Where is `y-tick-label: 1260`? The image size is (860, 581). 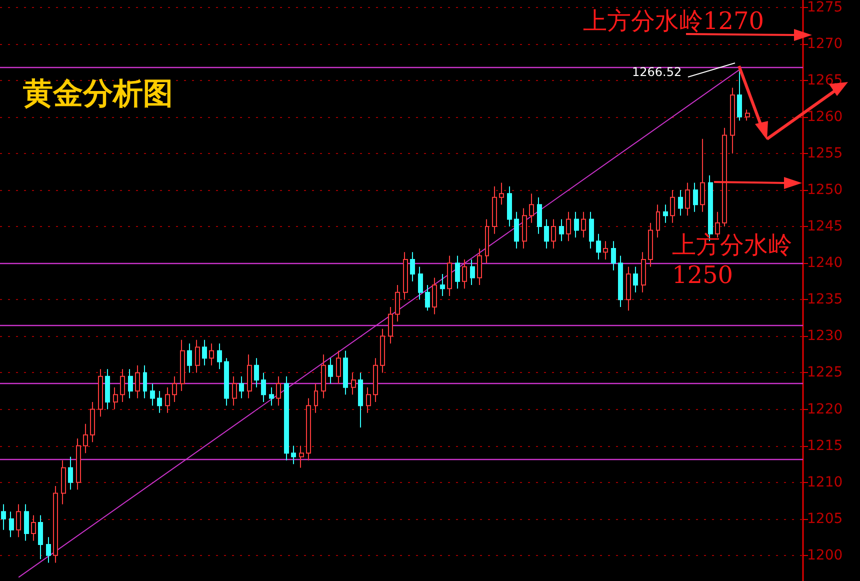 y-tick-label: 1260 is located at coordinates (825, 116).